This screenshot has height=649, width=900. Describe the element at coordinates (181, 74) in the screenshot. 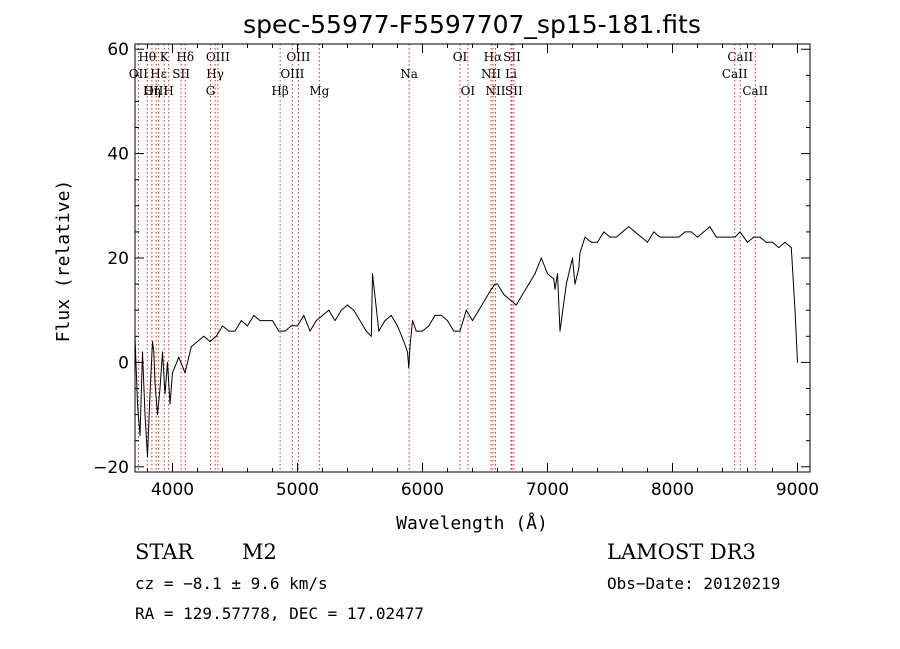

I see `line-marker-label-6: SII` at that location.